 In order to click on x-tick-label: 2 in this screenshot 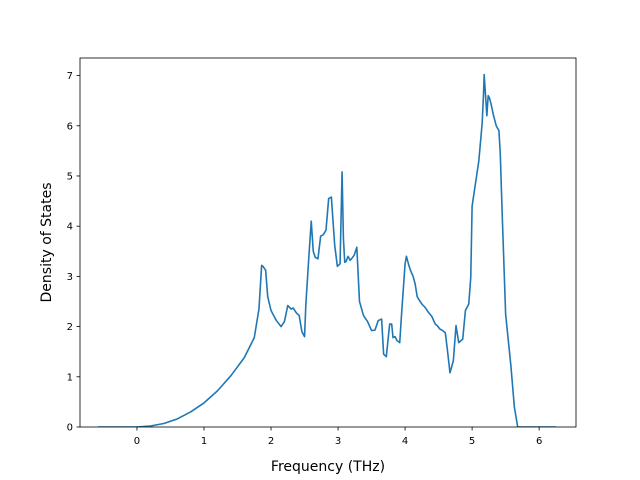, I will do `click(271, 441)`.